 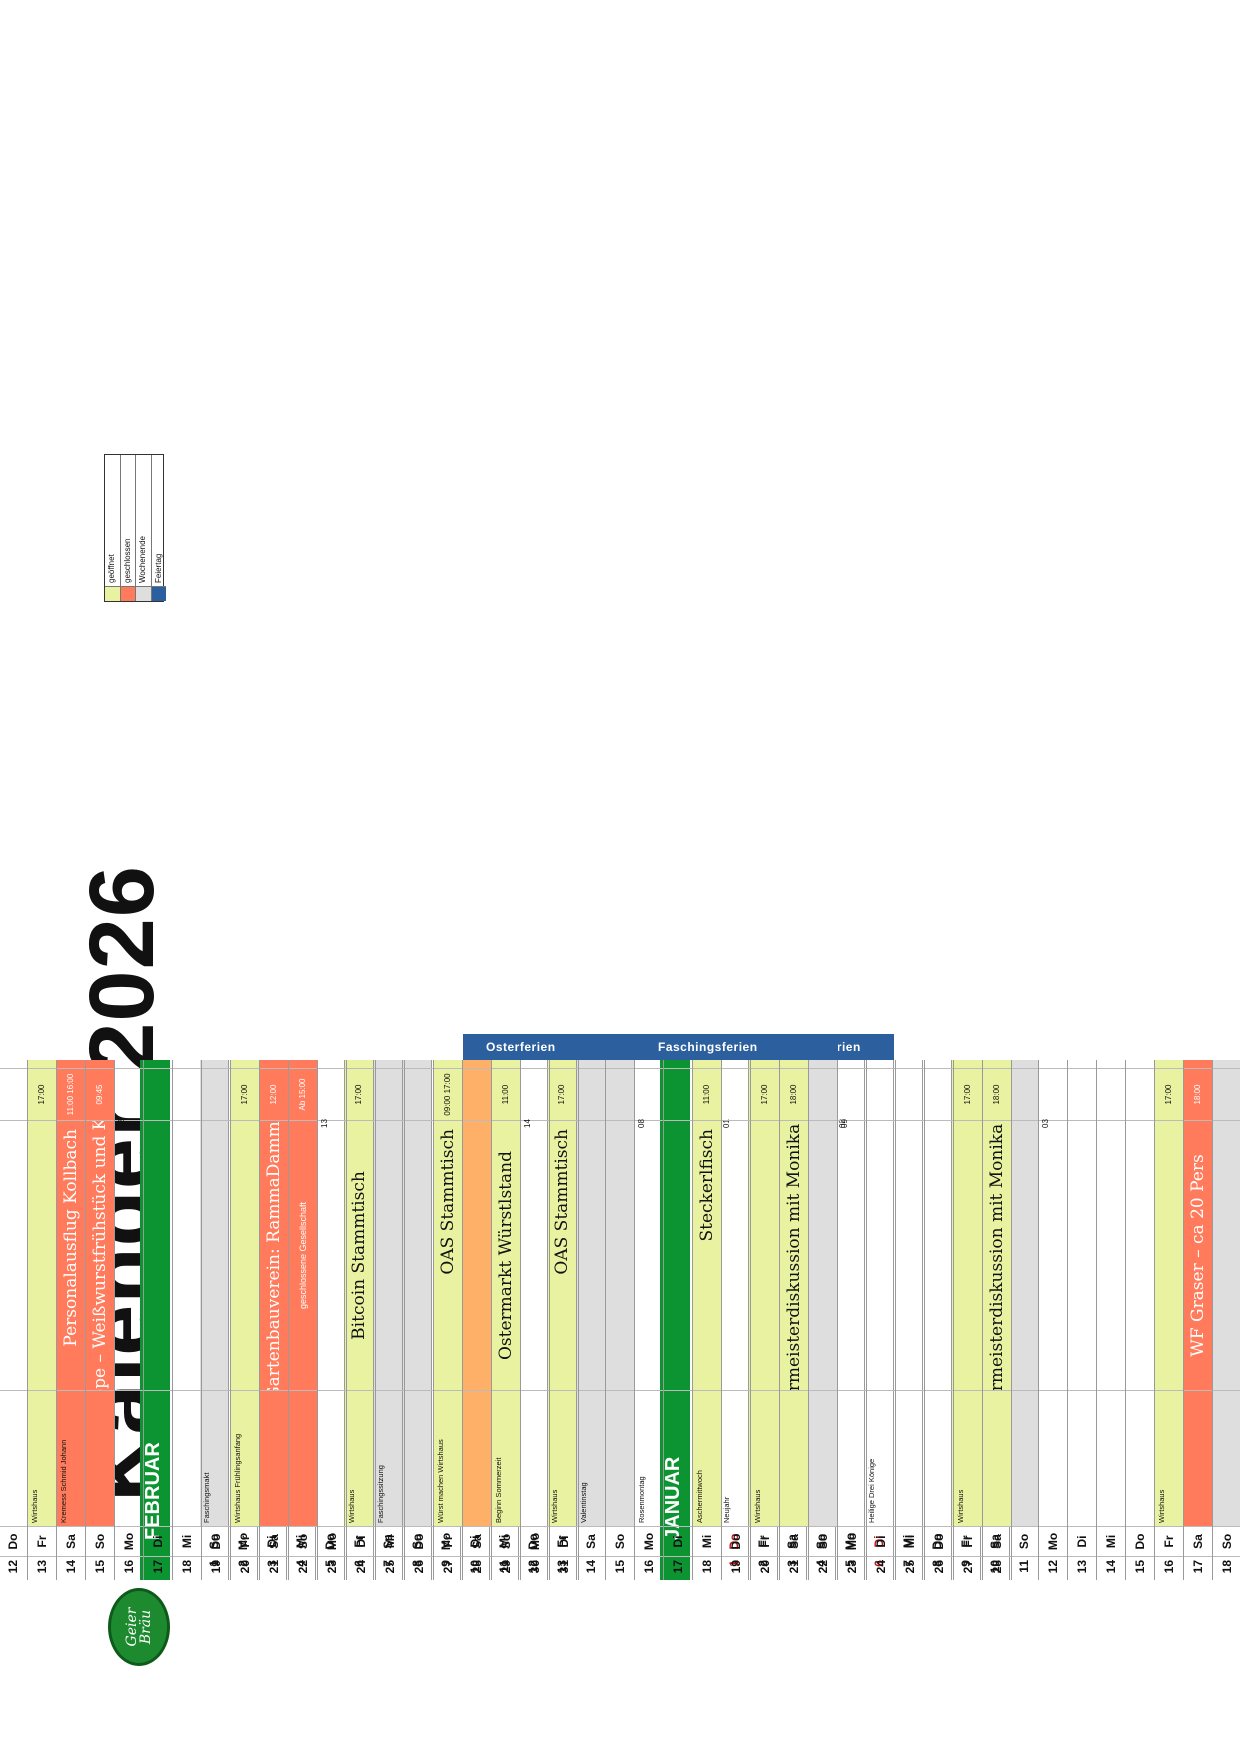 What do you see at coordinates (477, 1541) in the screenshot?
I see `weekday: Sa` at bounding box center [477, 1541].